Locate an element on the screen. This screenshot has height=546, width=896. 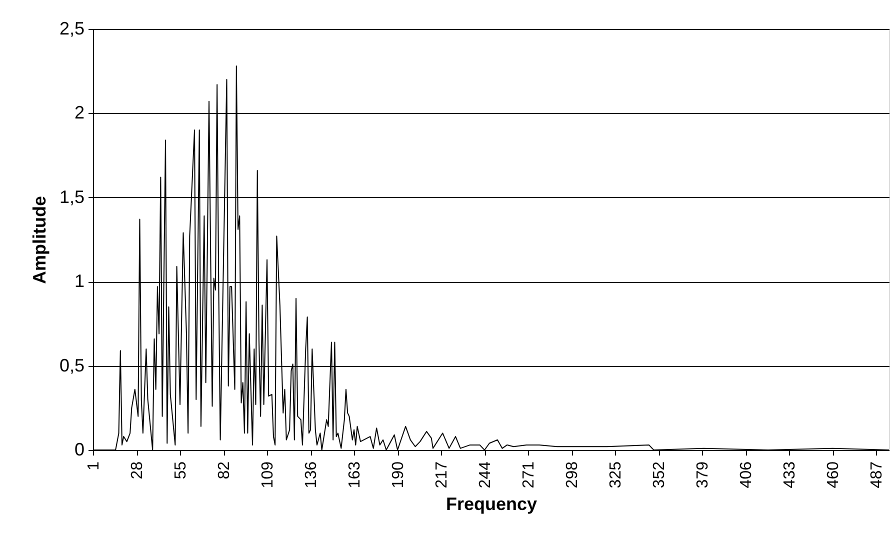
x-tick-label: 1 is located at coordinates (94, 465).